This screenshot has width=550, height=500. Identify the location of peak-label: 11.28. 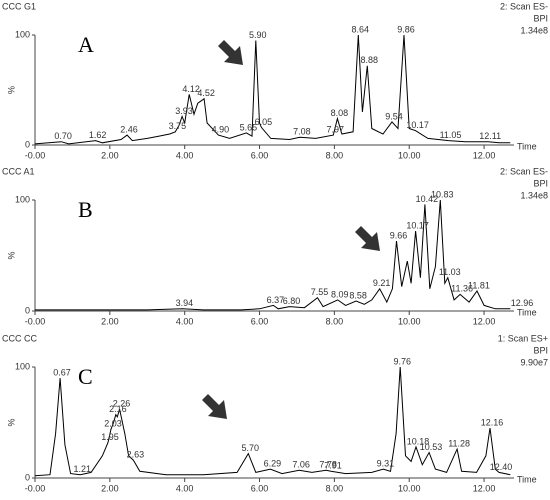
(459, 444).